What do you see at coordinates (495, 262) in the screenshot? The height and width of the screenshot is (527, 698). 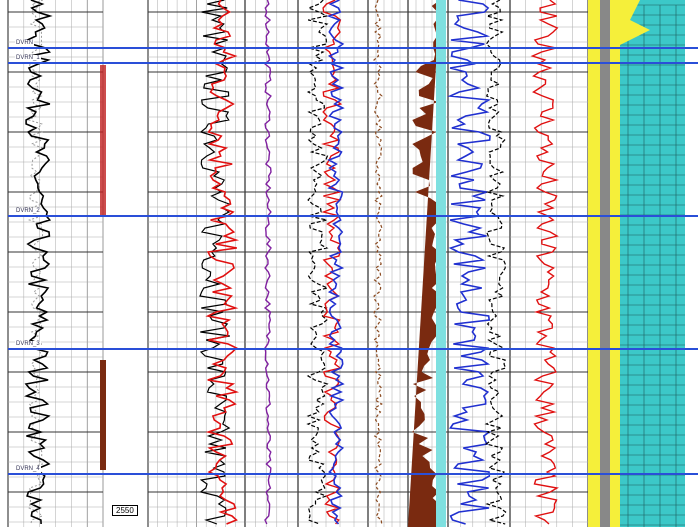 I see `black-dashed-curve` at bounding box center [495, 262].